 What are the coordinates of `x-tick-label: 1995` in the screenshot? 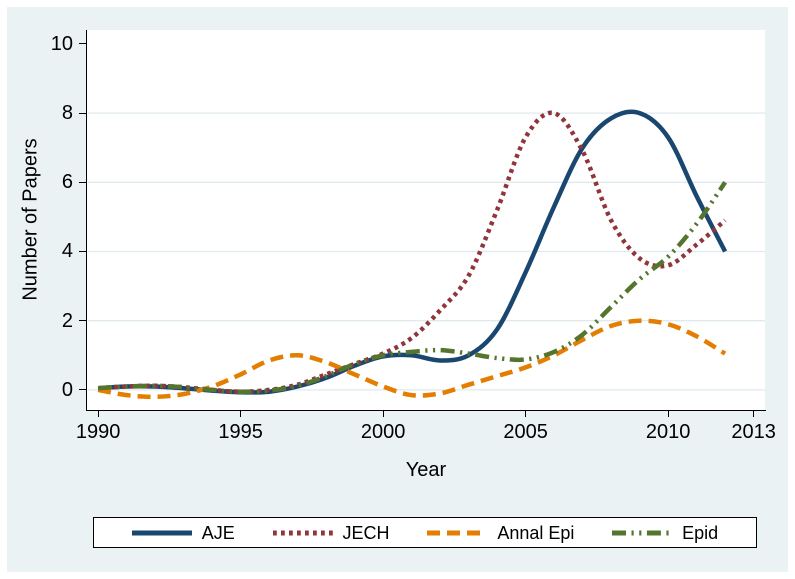 It's located at (240, 432).